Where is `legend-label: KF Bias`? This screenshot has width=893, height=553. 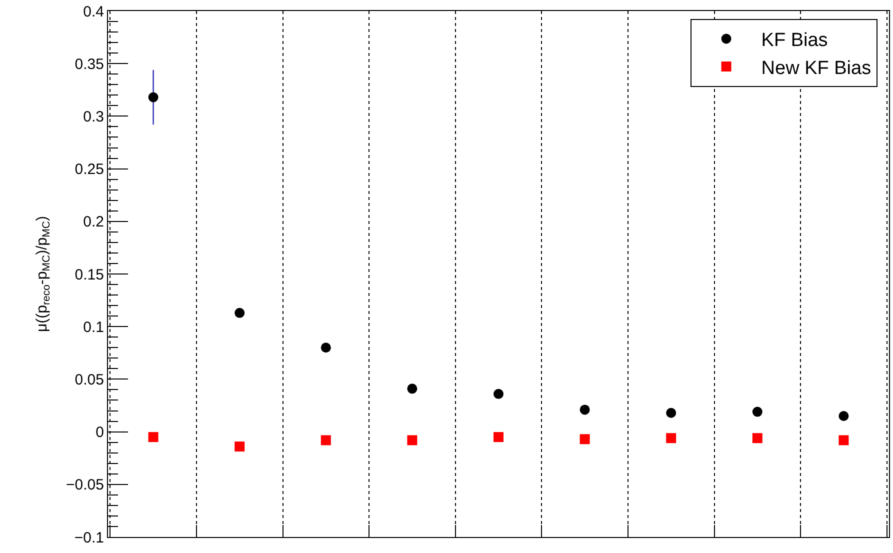 legend-label: KF Bias is located at coordinates (794, 41).